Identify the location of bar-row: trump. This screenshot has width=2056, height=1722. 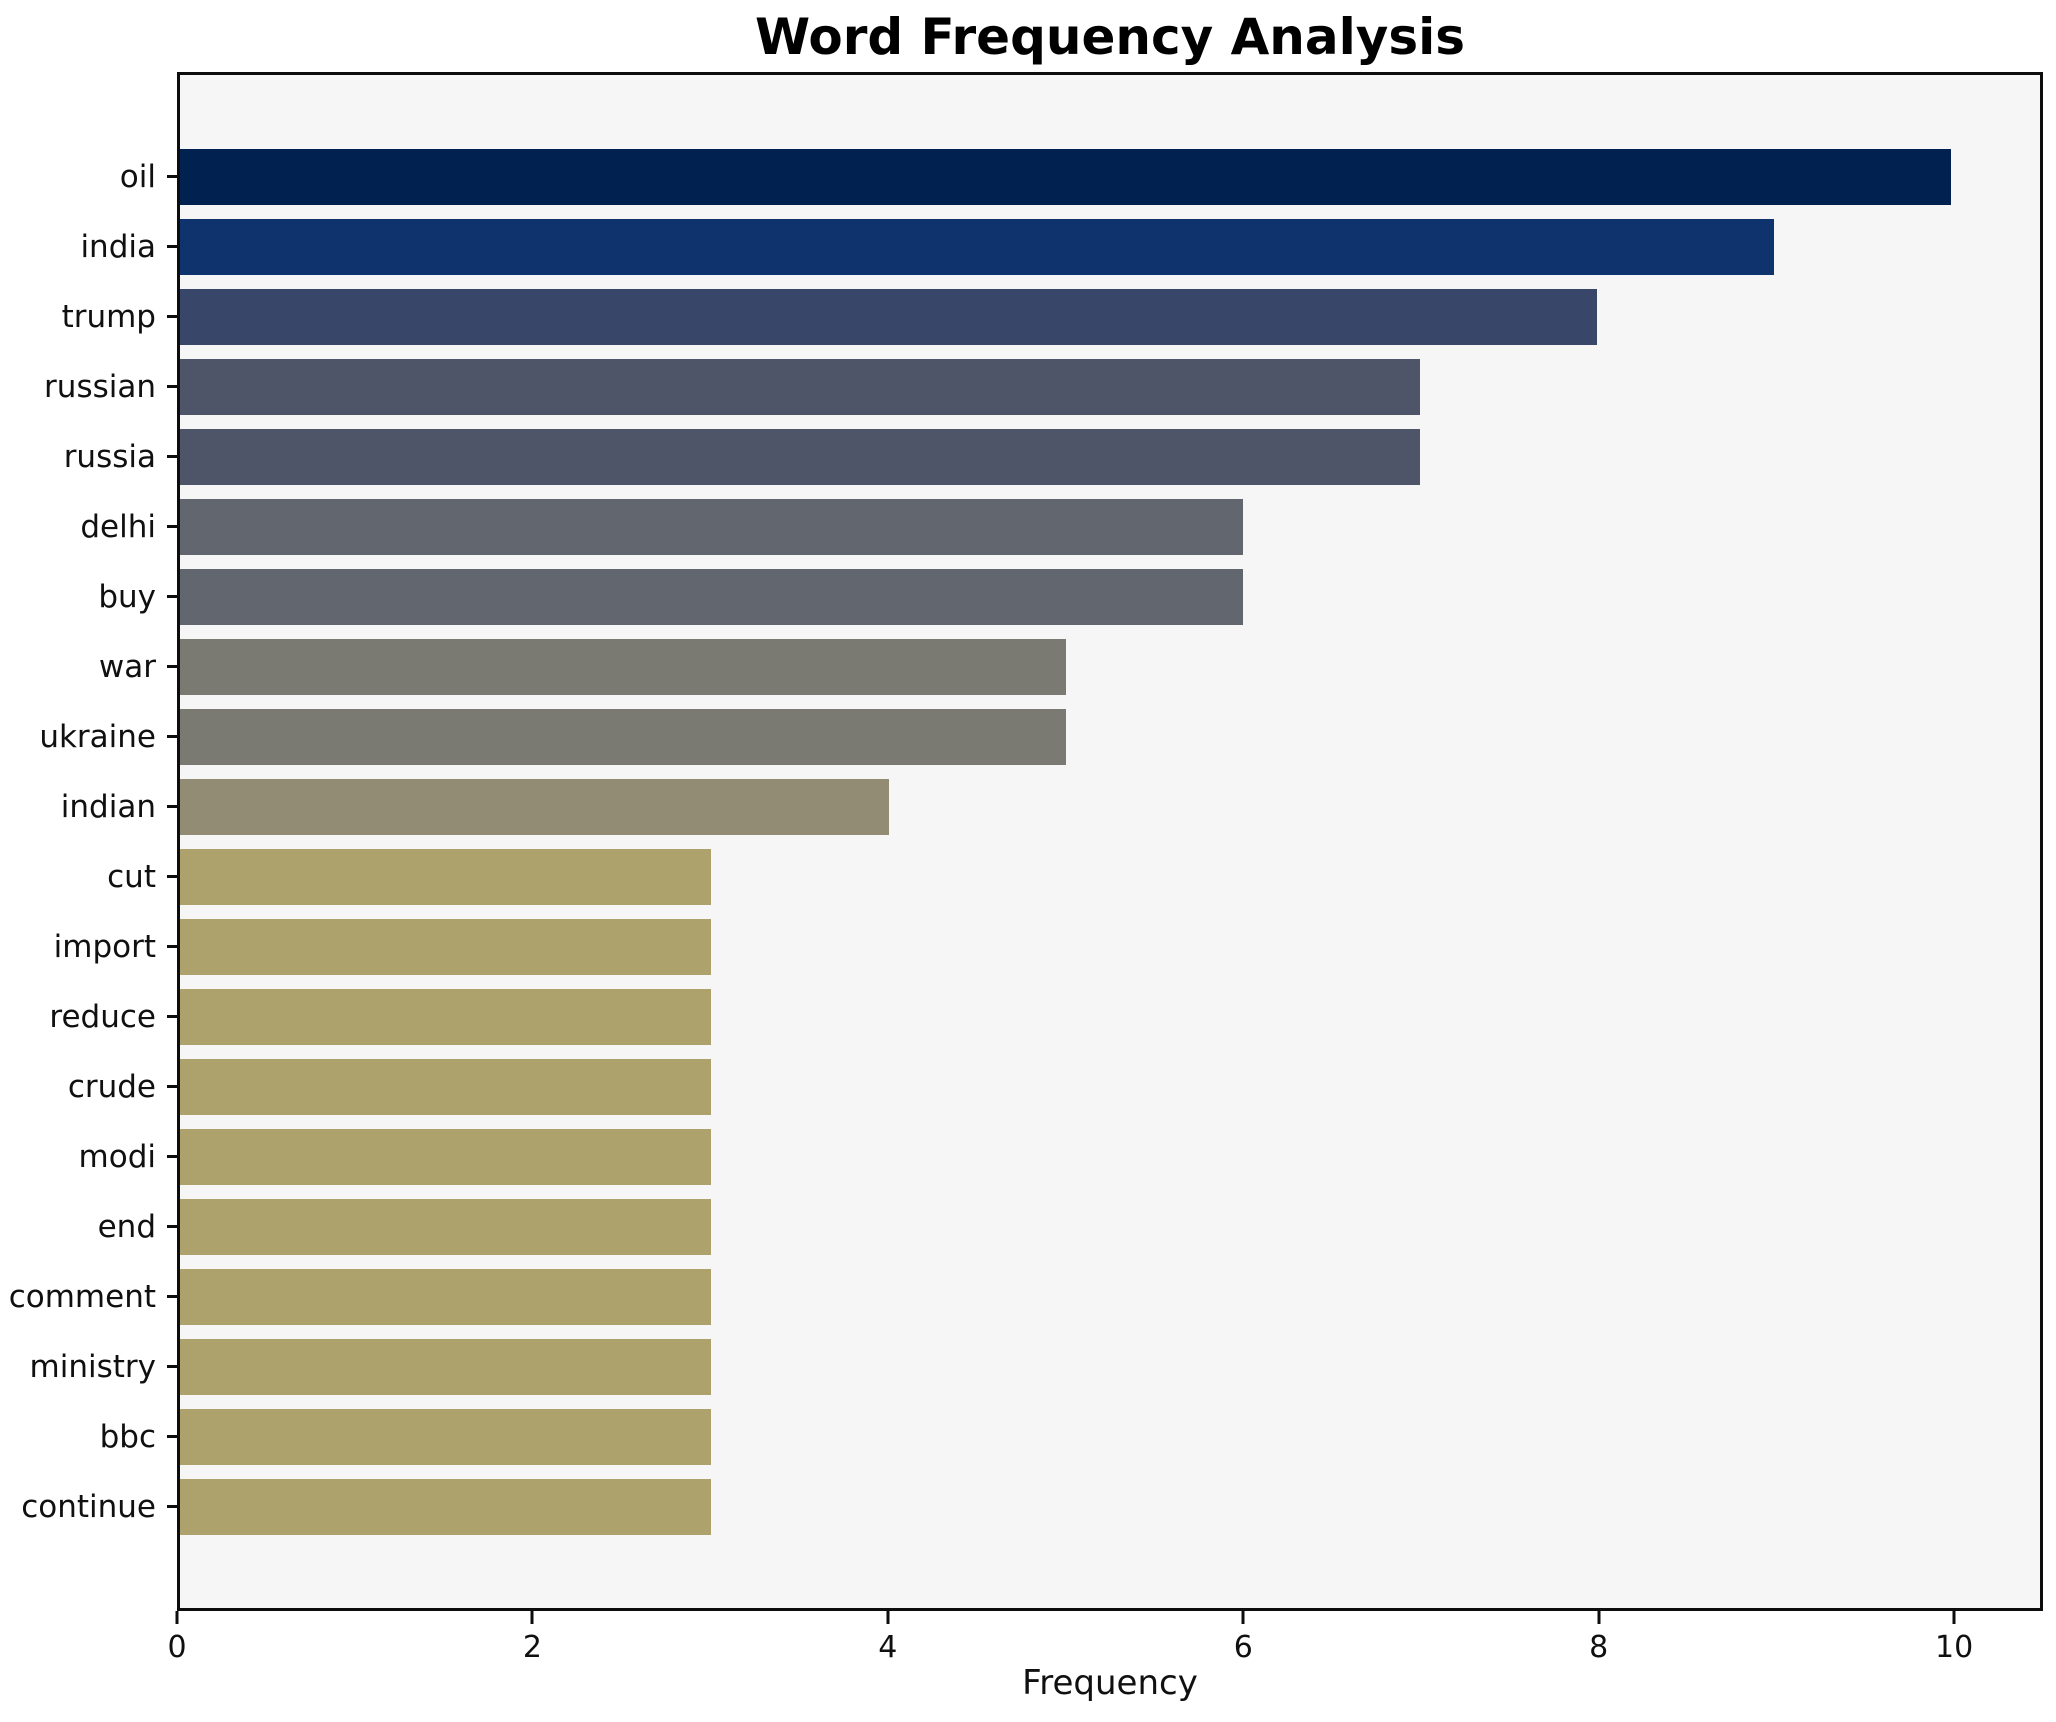
(1051, 317).